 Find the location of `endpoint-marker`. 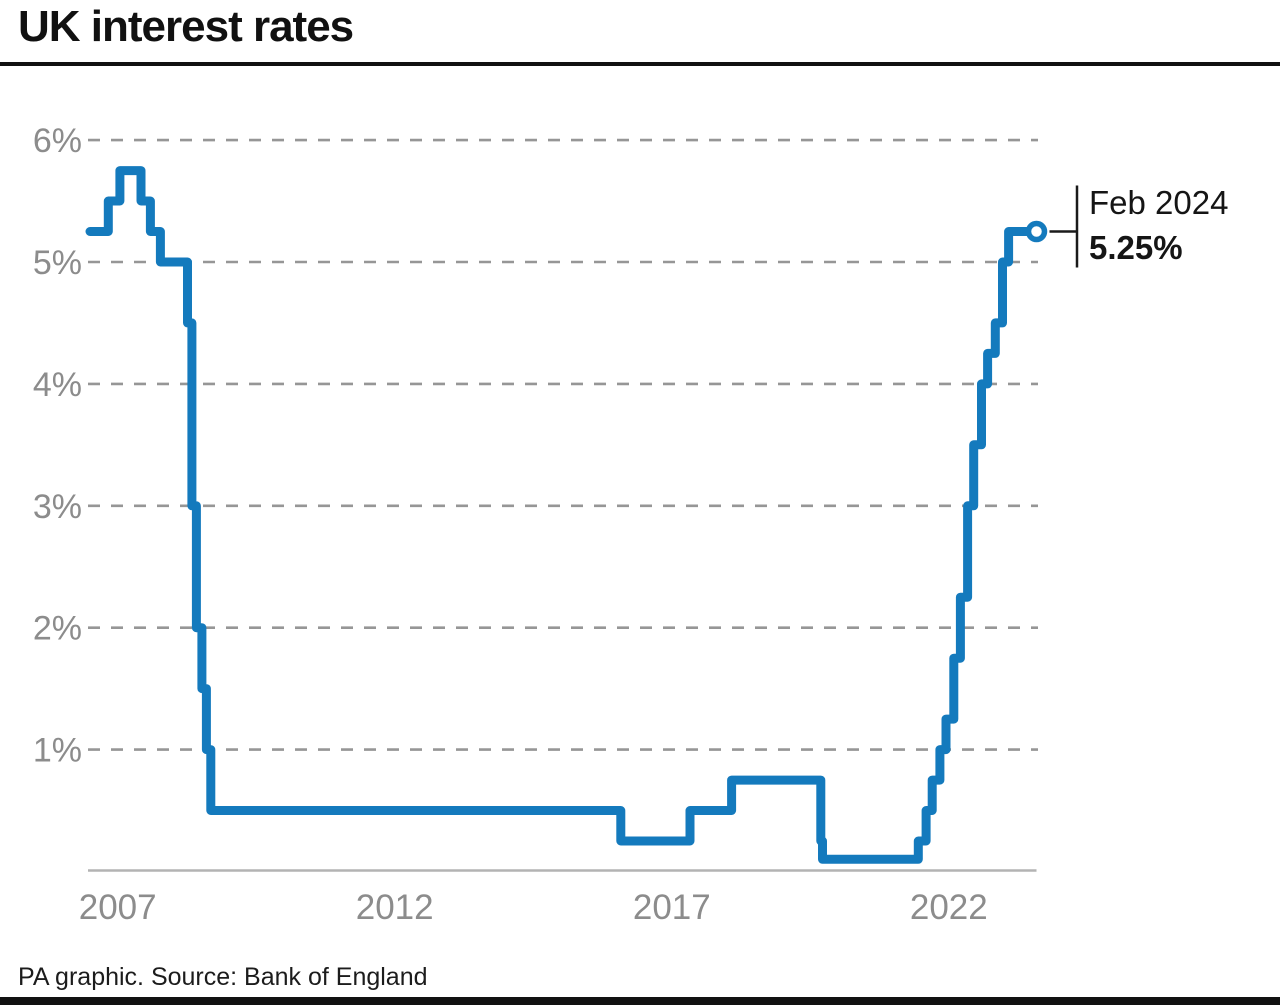

endpoint-marker is located at coordinates (1036, 231).